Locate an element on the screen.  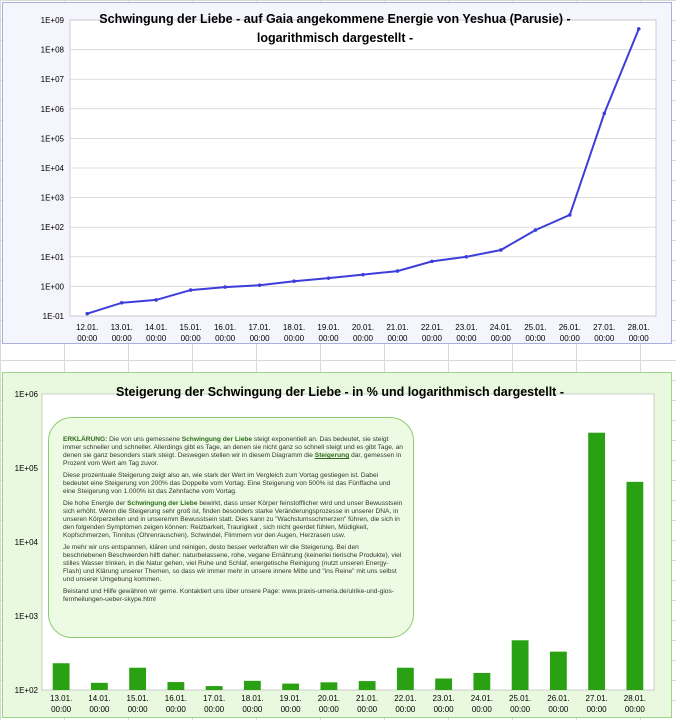
bar-x-tick-date: 21.01. is located at coordinates (367, 698).